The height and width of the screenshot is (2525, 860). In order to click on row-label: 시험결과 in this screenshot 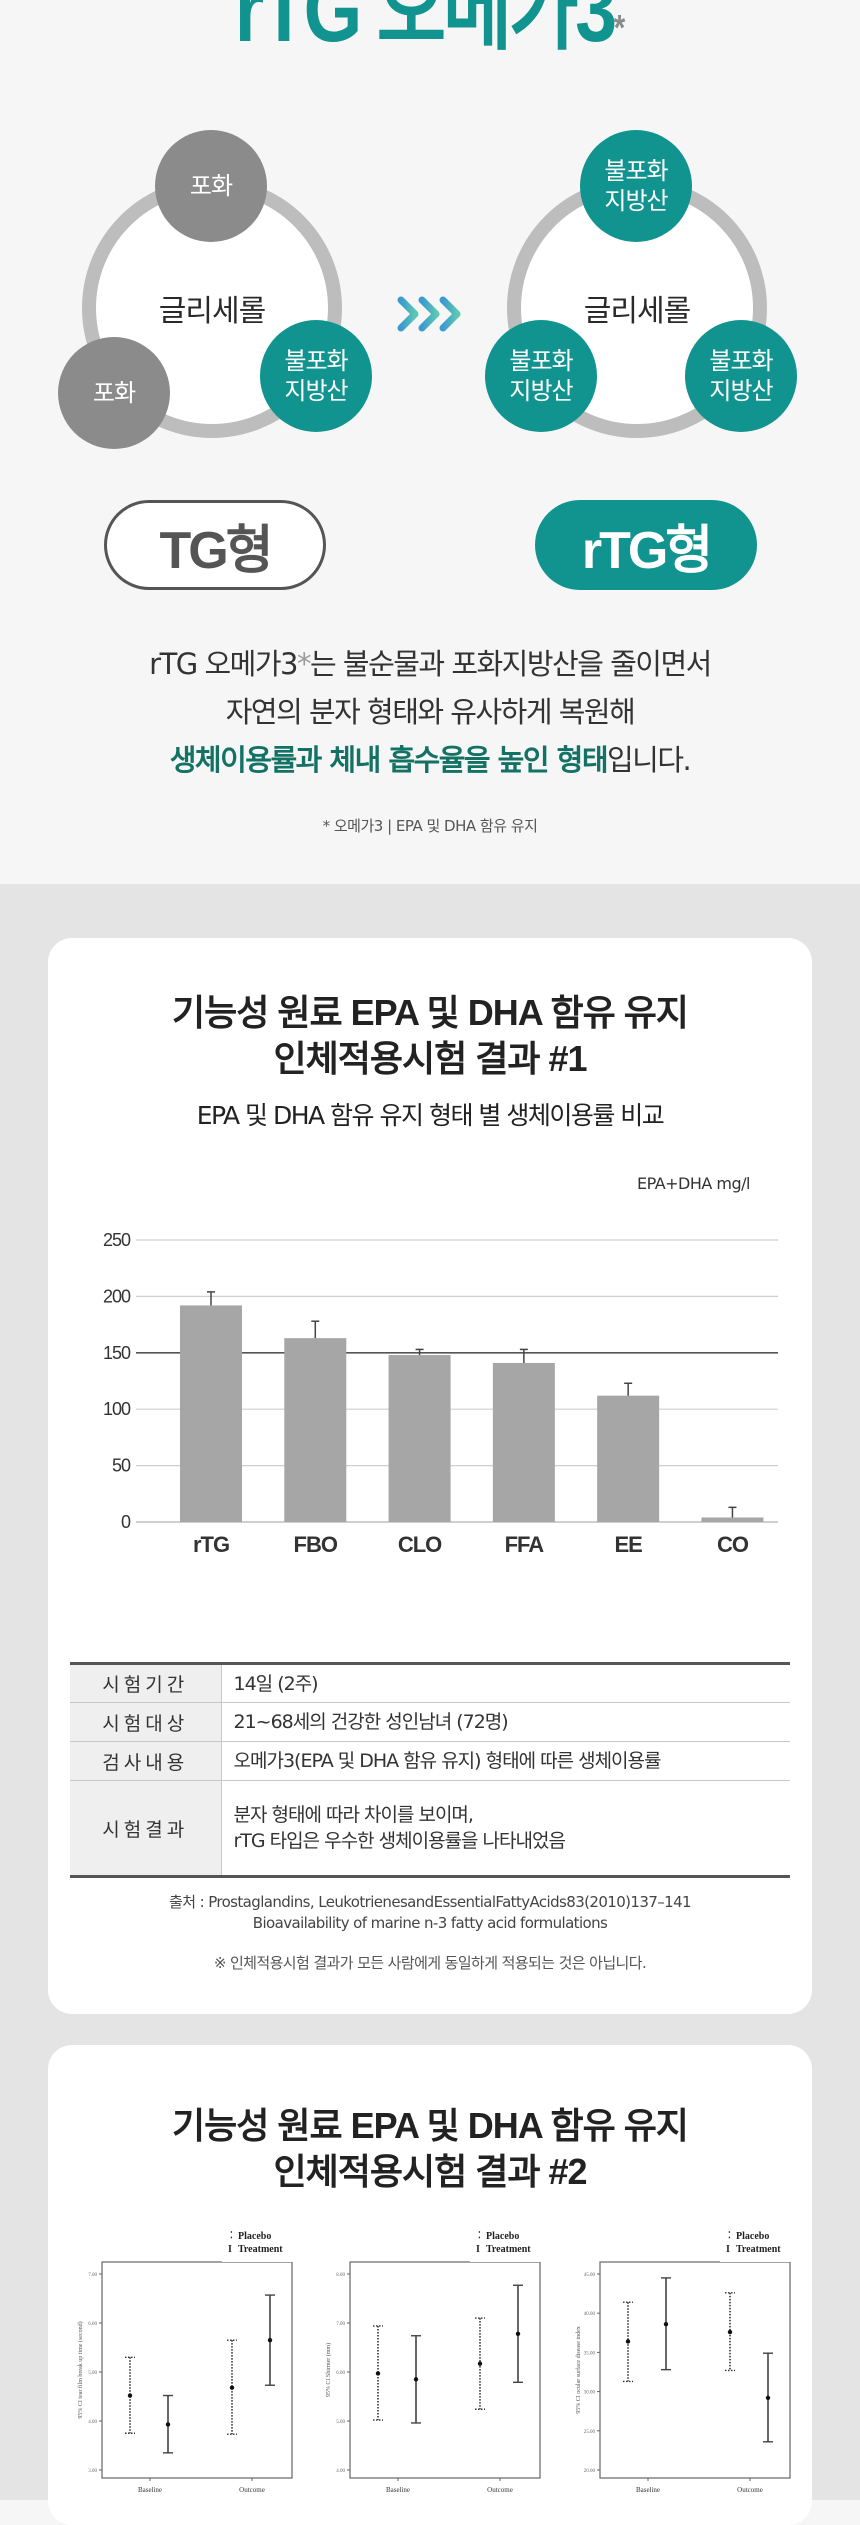, I will do `click(146, 1828)`.